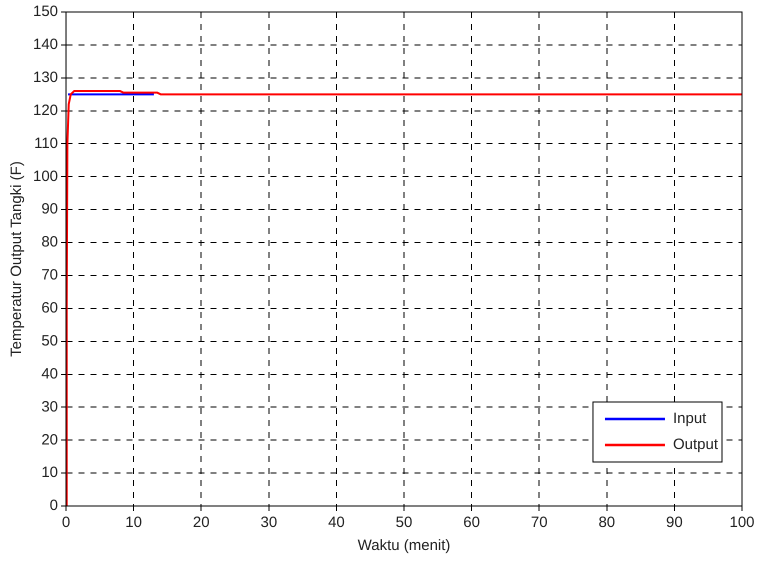 This screenshot has width=758, height=561. I want to click on y-tick-label: 110, so click(46, 143).